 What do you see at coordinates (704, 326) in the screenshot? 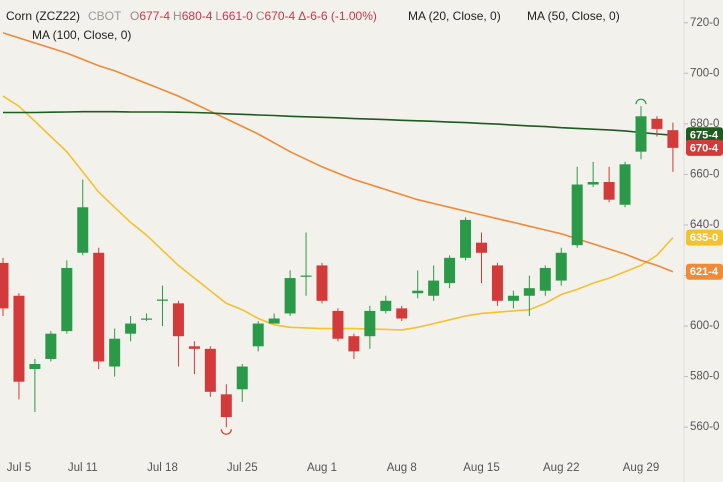
I see `y-tick-label: 600-0` at bounding box center [704, 326].